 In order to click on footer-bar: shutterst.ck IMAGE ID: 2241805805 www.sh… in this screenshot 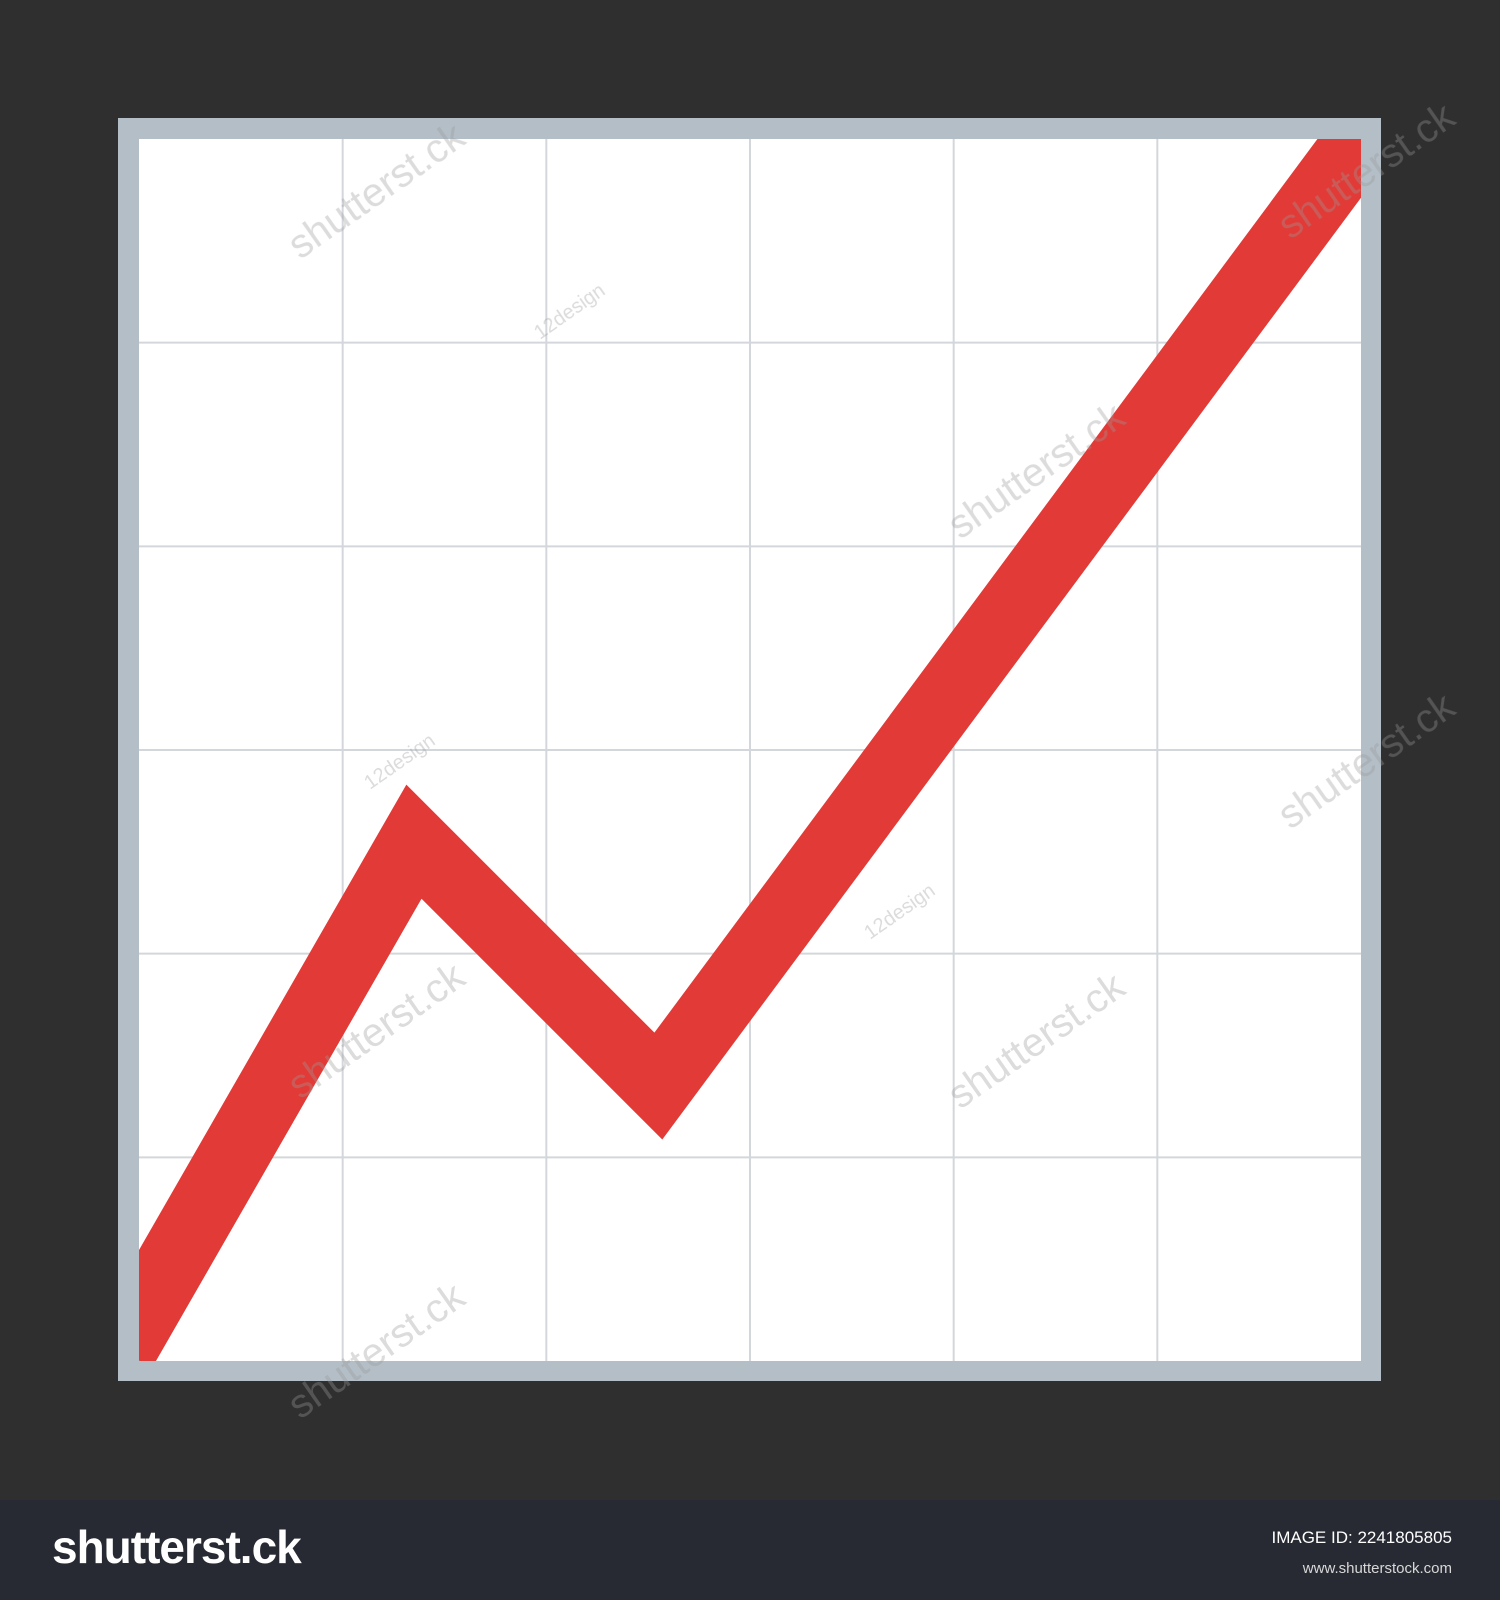, I will do `click(750, 1550)`.